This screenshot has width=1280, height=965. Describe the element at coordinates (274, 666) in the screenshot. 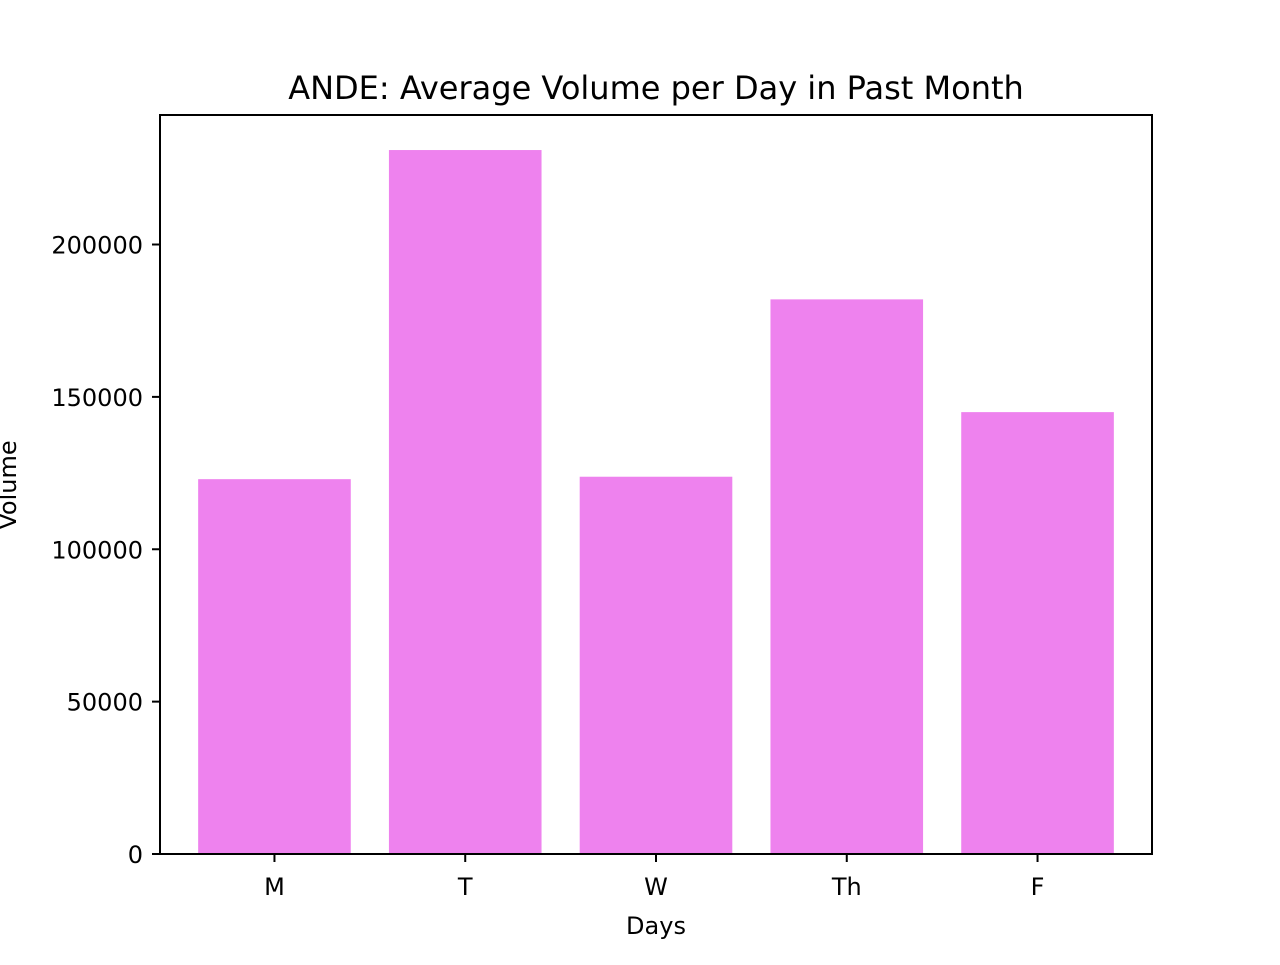

I see `bar-m` at that location.